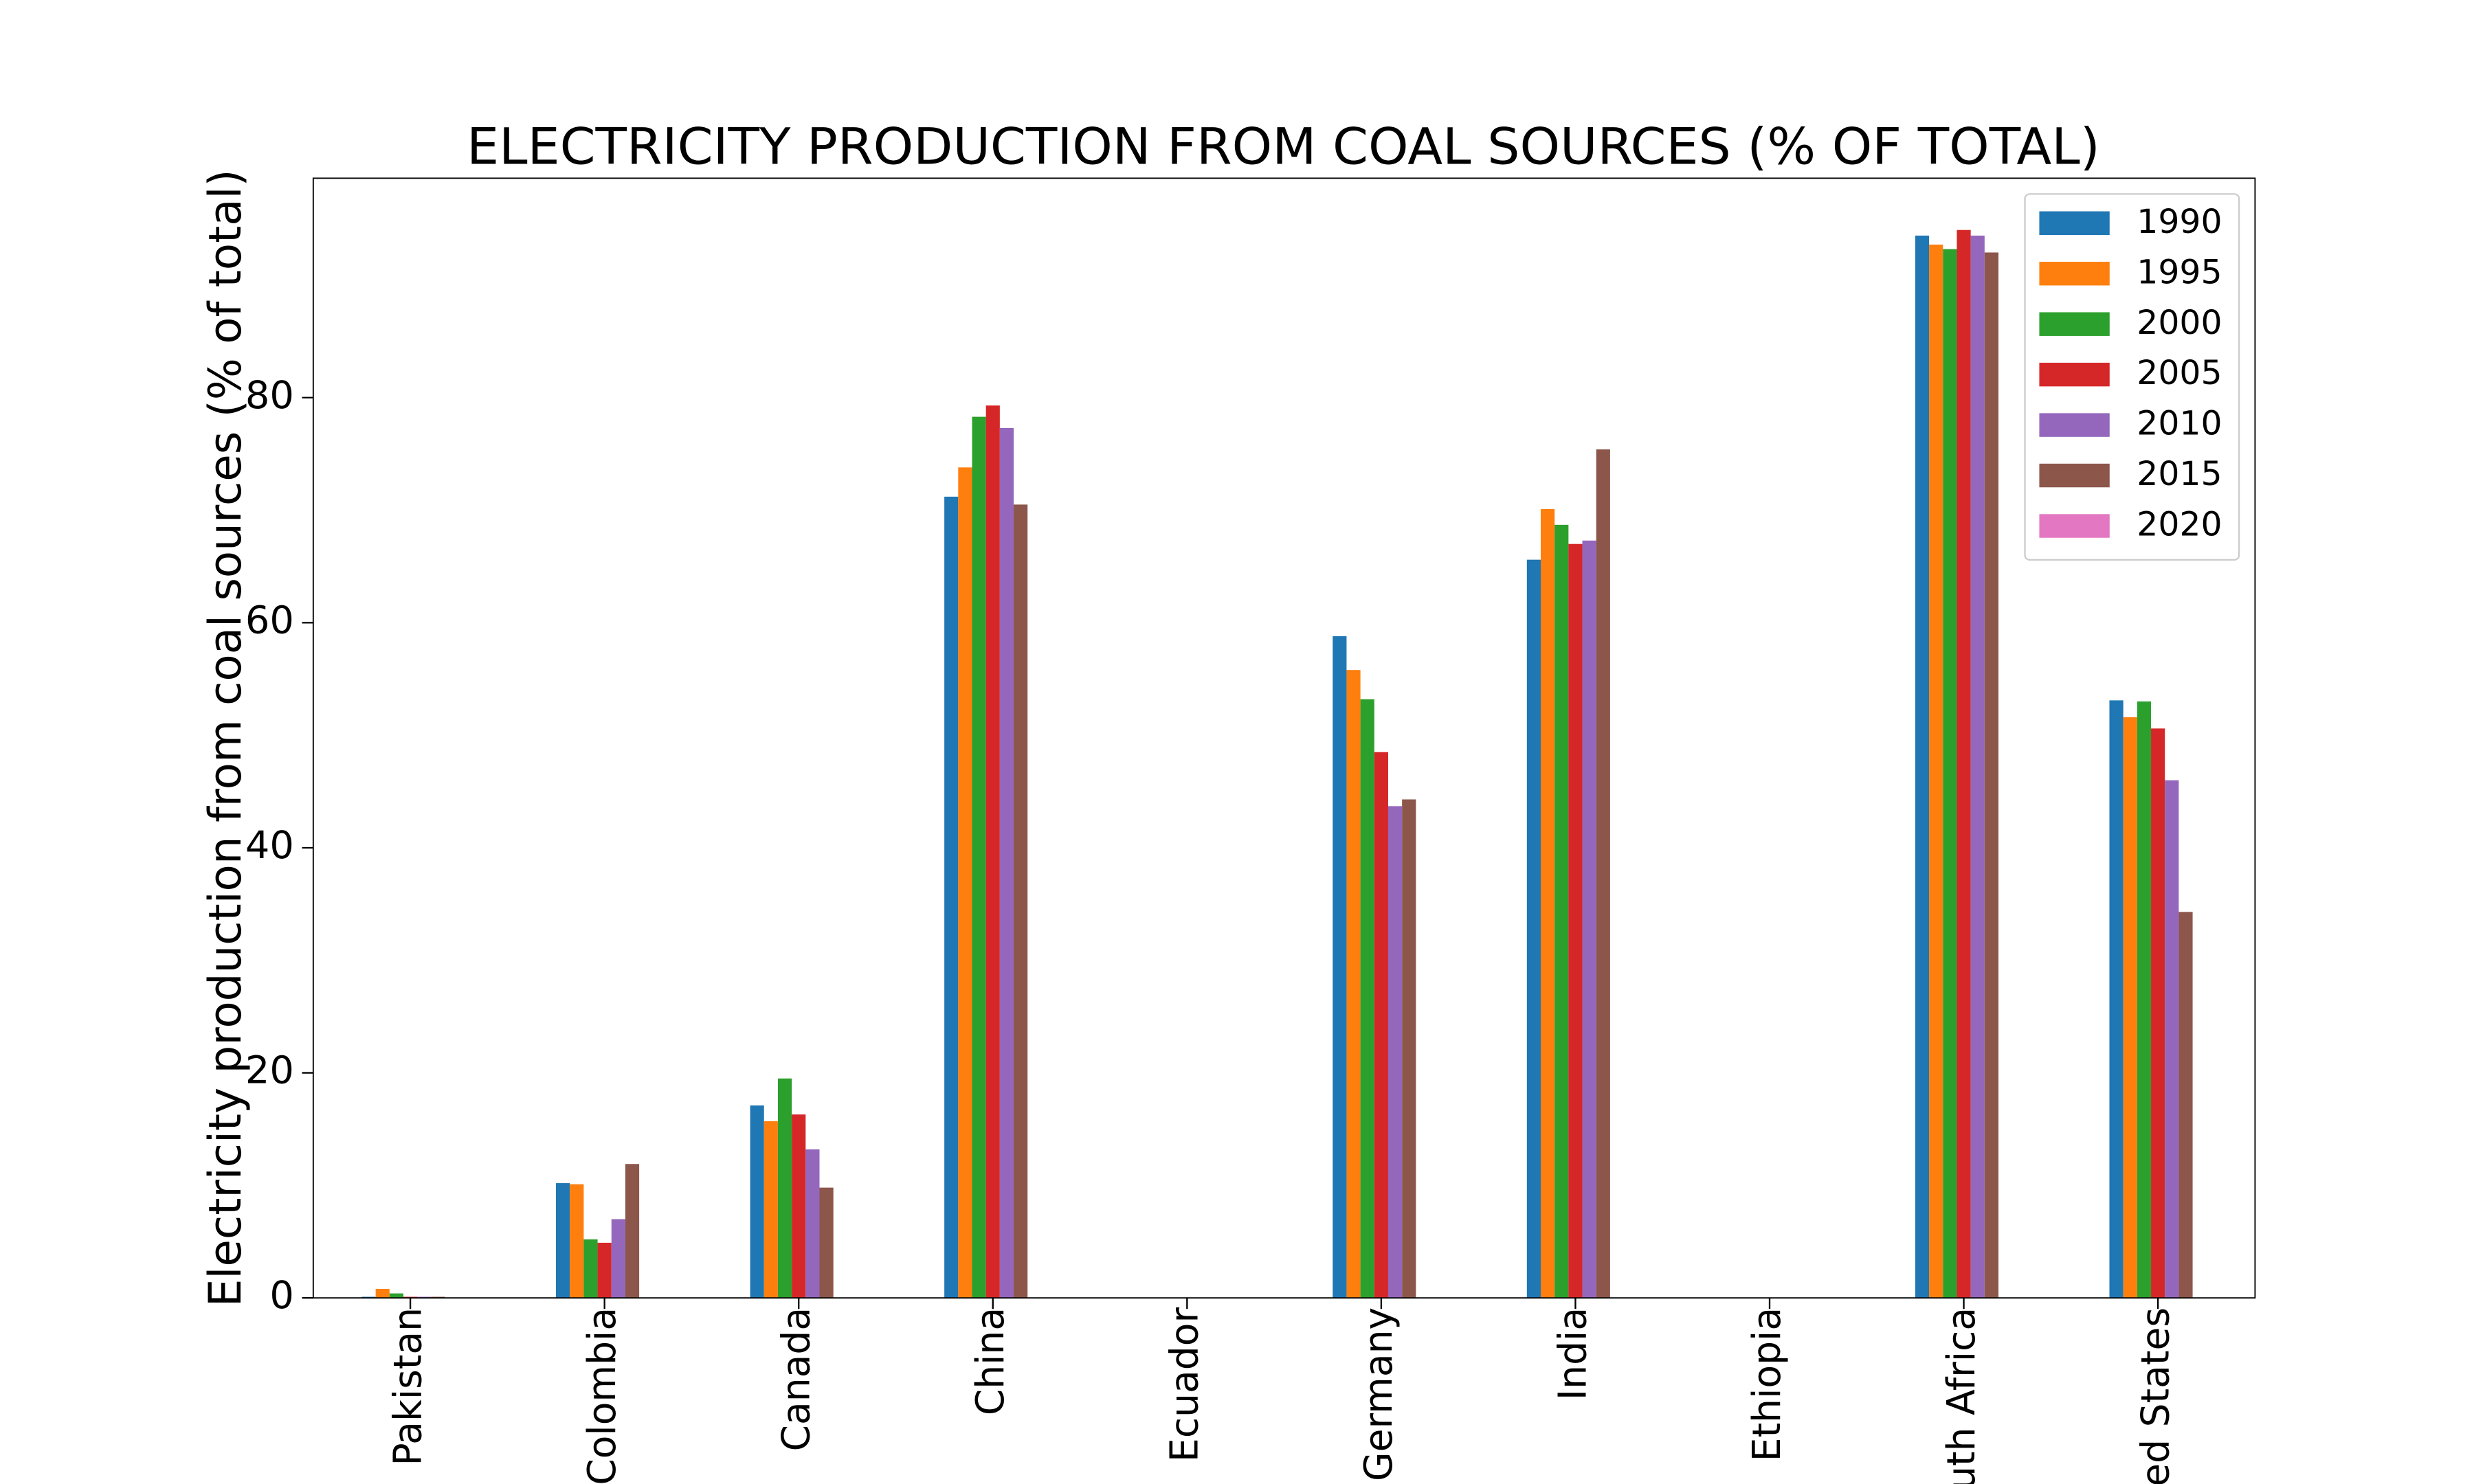 The width and height of the screenshot is (2474, 1484). Describe the element at coordinates (796, 1379) in the screenshot. I see `x-tick-label: Canada` at that location.